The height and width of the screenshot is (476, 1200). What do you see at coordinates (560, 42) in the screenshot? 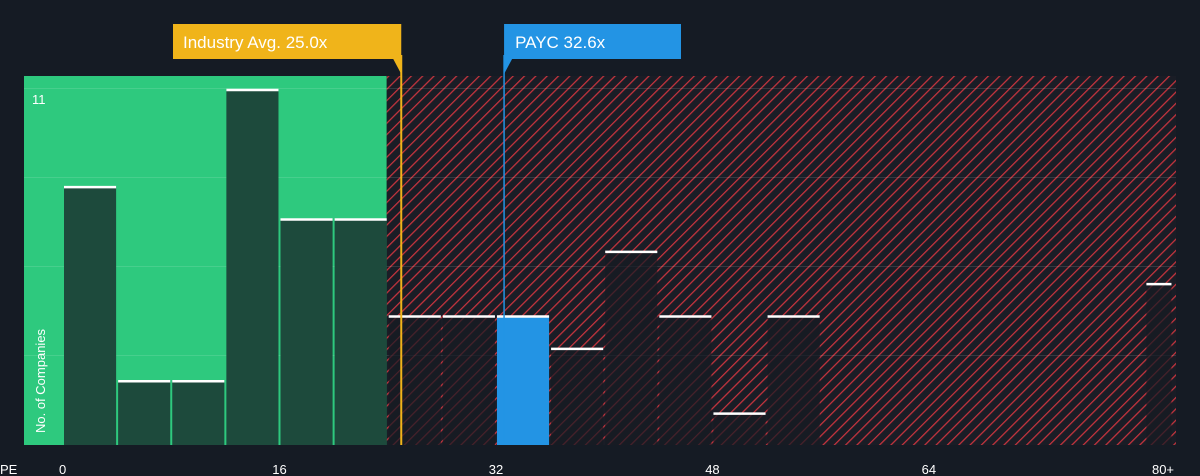
I see `company-pe-label: PAYC 32.6x` at bounding box center [560, 42].